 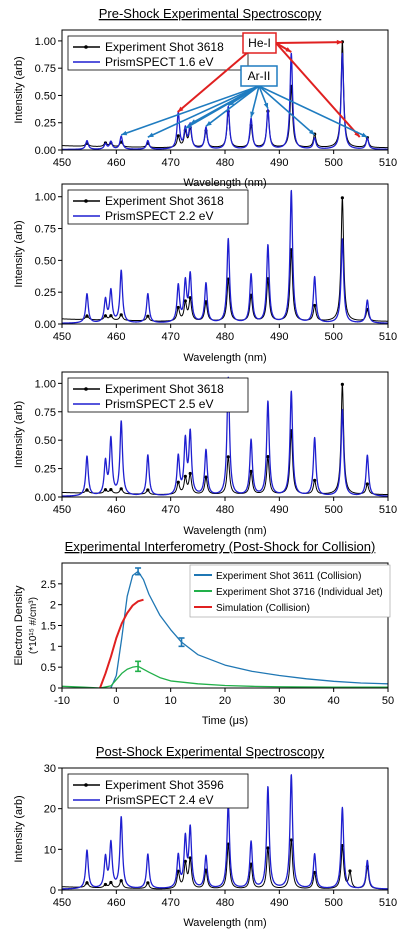 What do you see at coordinates (62, 701) in the screenshot?
I see `x-tick-label: -10` at bounding box center [62, 701].